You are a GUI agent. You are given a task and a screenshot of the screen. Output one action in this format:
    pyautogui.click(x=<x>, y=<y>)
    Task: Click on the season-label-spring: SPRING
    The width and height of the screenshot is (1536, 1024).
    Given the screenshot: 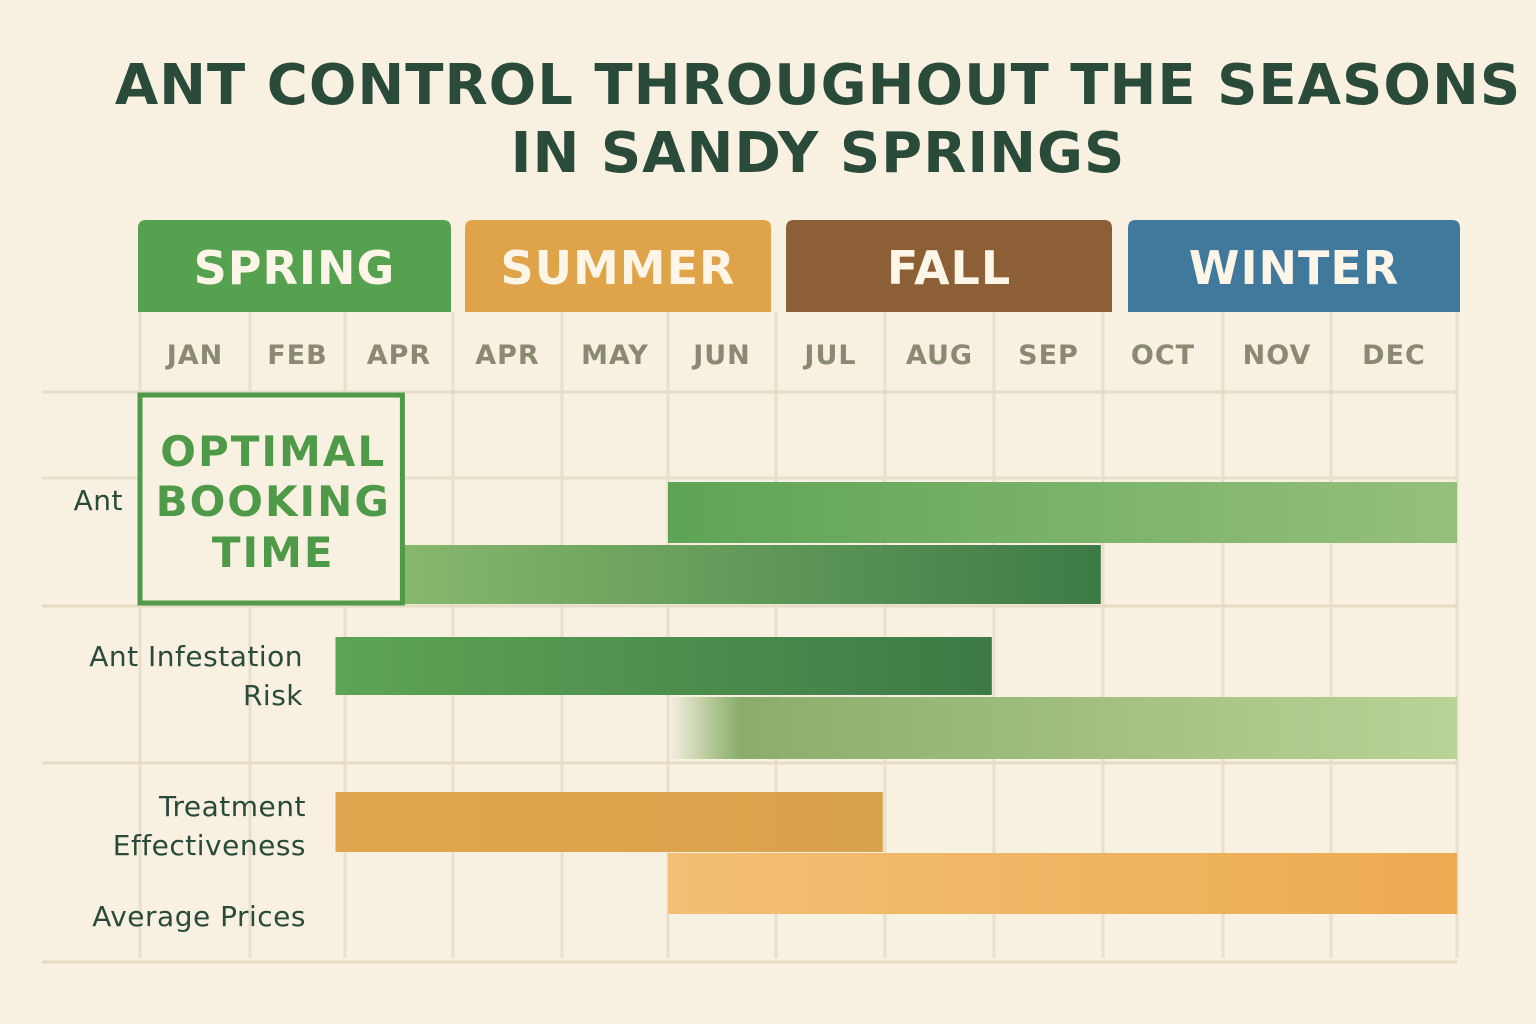 What is the action you would take?
    pyautogui.click(x=295, y=268)
    